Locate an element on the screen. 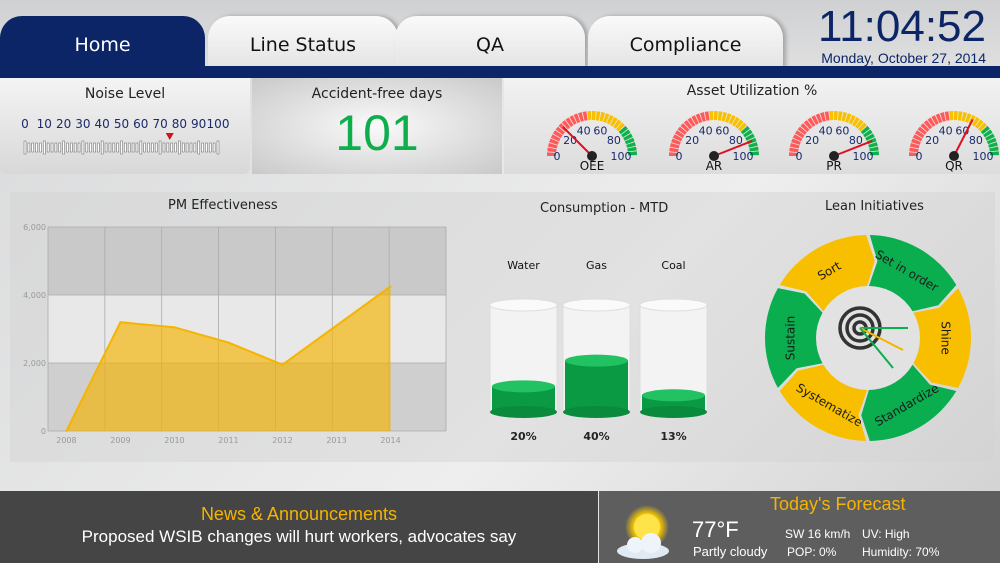 This screenshot has width=1000, height=563. noise-pointer is located at coordinates (169, 136).